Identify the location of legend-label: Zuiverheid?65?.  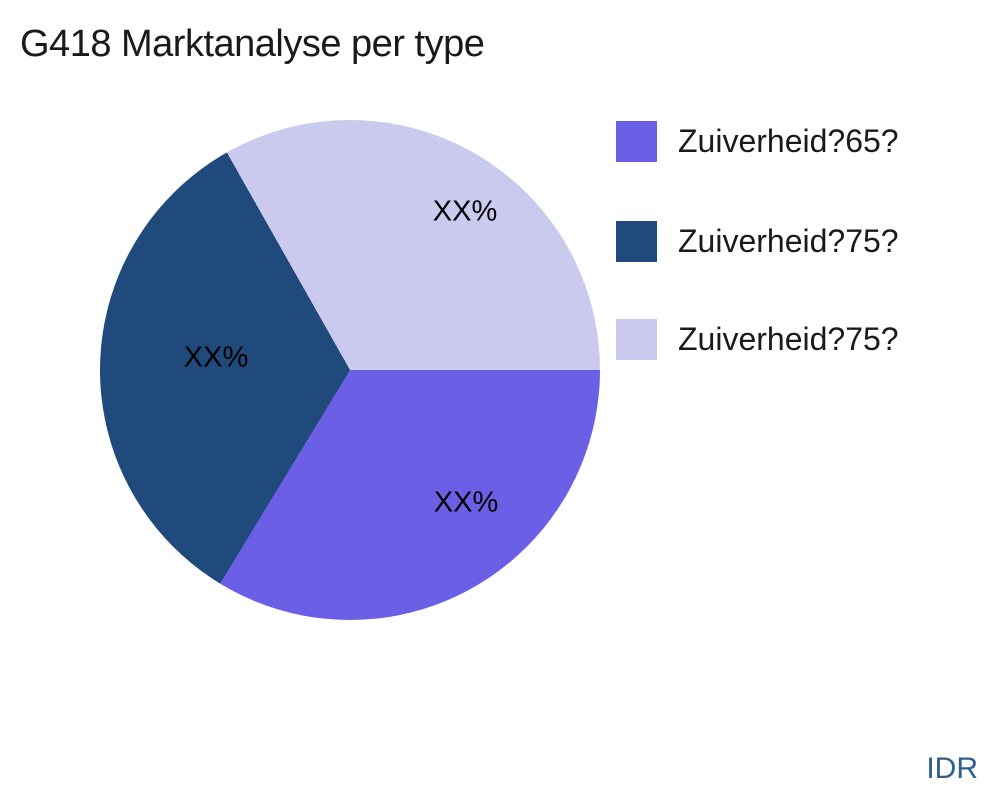
(788, 141).